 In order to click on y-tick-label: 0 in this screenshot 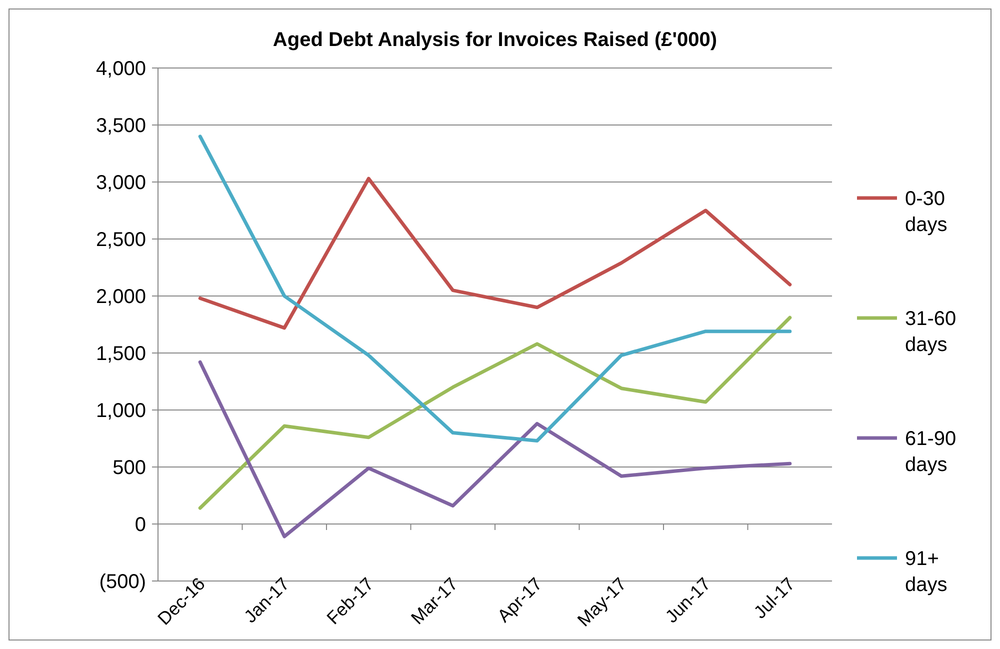, I will do `click(140, 525)`.